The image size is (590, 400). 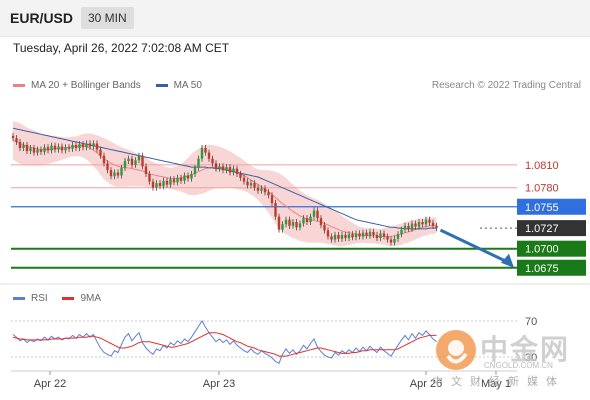 What do you see at coordinates (63, 298) in the screenshot?
I see `rsi-legend: RSI 9MA` at bounding box center [63, 298].